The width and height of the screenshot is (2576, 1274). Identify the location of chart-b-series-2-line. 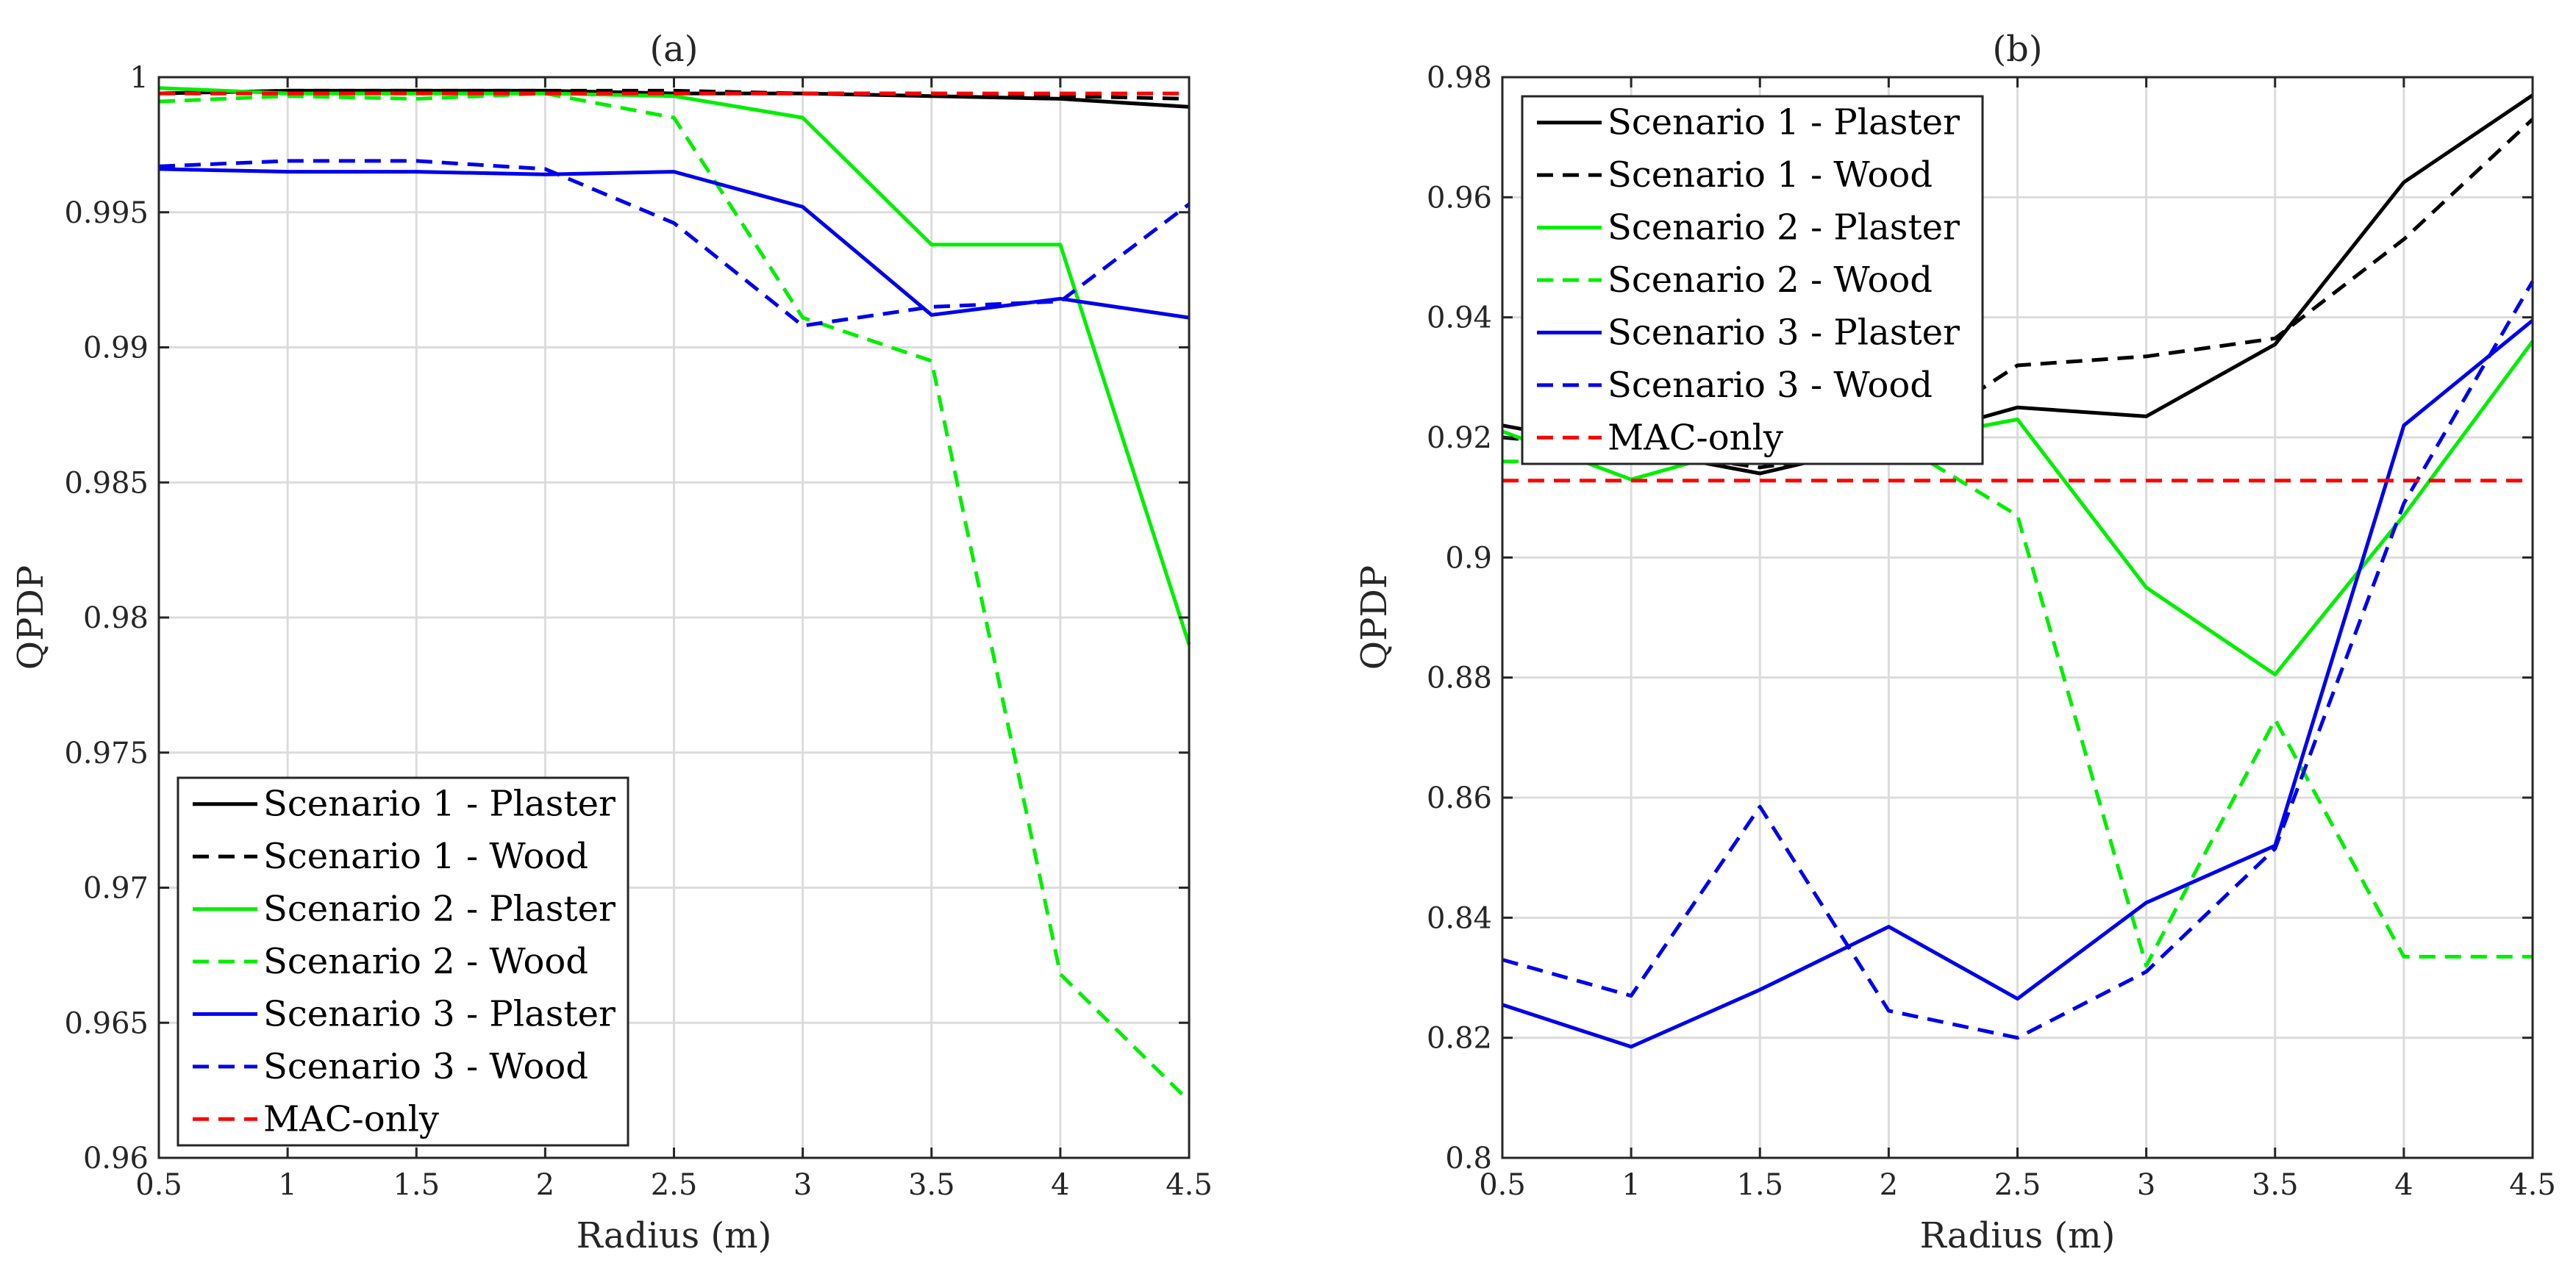
(2018, 294).